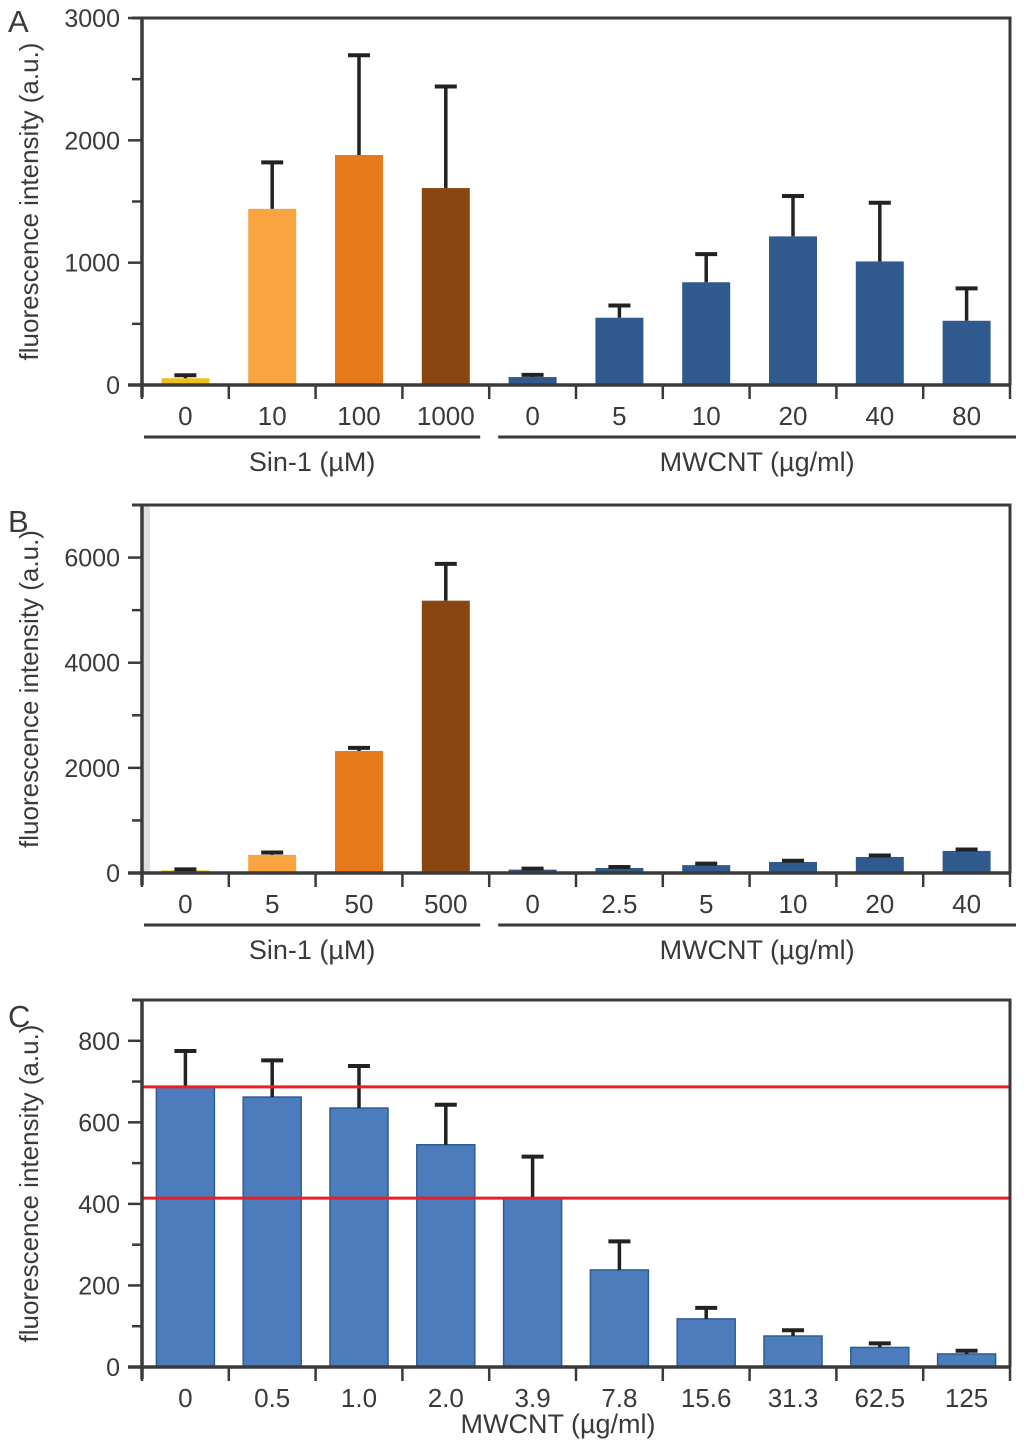 The image size is (1024, 1445). I want to click on y-tick-label: 6000, so click(92, 559).